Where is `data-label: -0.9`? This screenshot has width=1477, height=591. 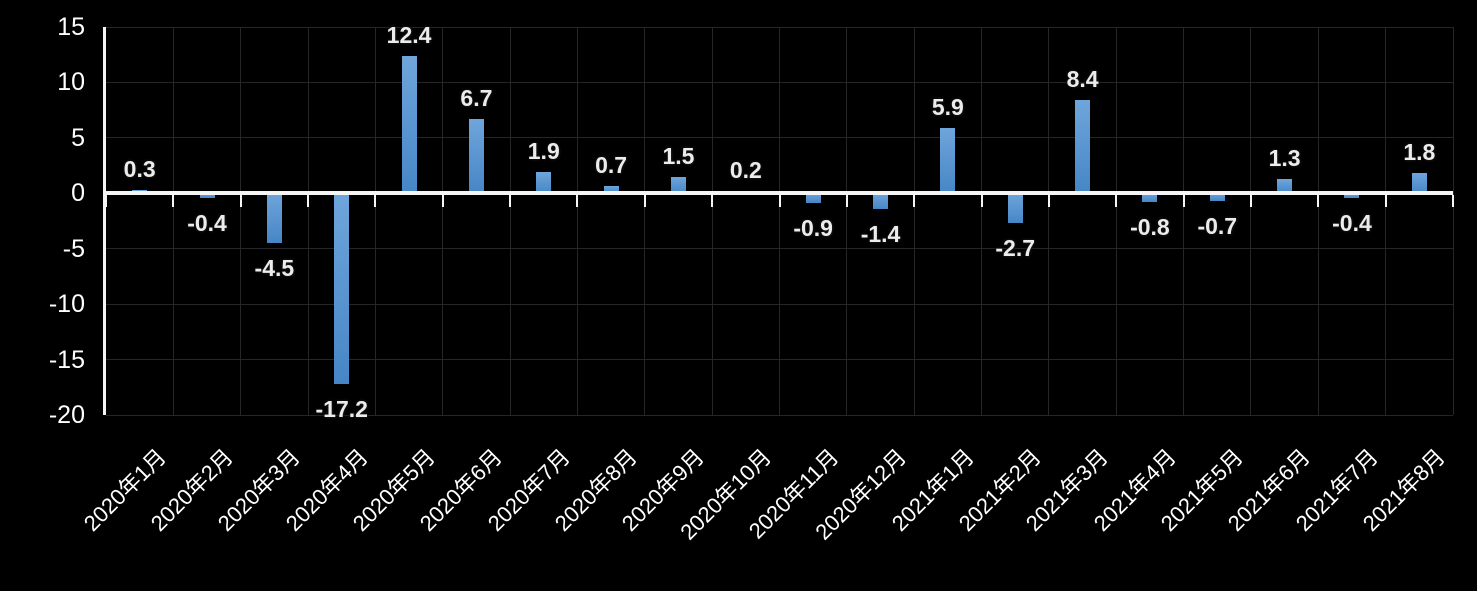 data-label: -0.9 is located at coordinates (813, 228).